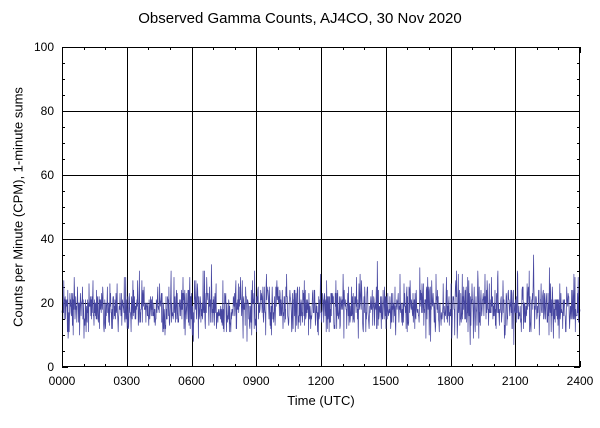  What do you see at coordinates (191, 381) in the screenshot?
I see `x-tick-label: 0600` at bounding box center [191, 381].